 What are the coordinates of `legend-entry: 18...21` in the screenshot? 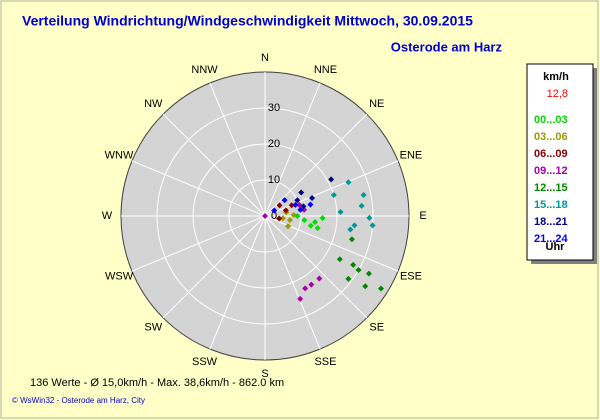 It's located at (551, 222).